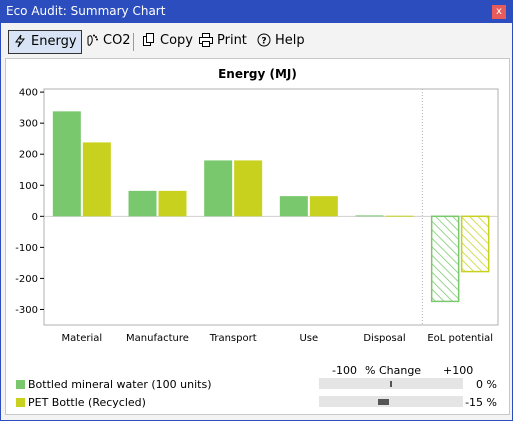  Describe the element at coordinates (148, 39) in the screenshot. I see `copy-icon` at that location.